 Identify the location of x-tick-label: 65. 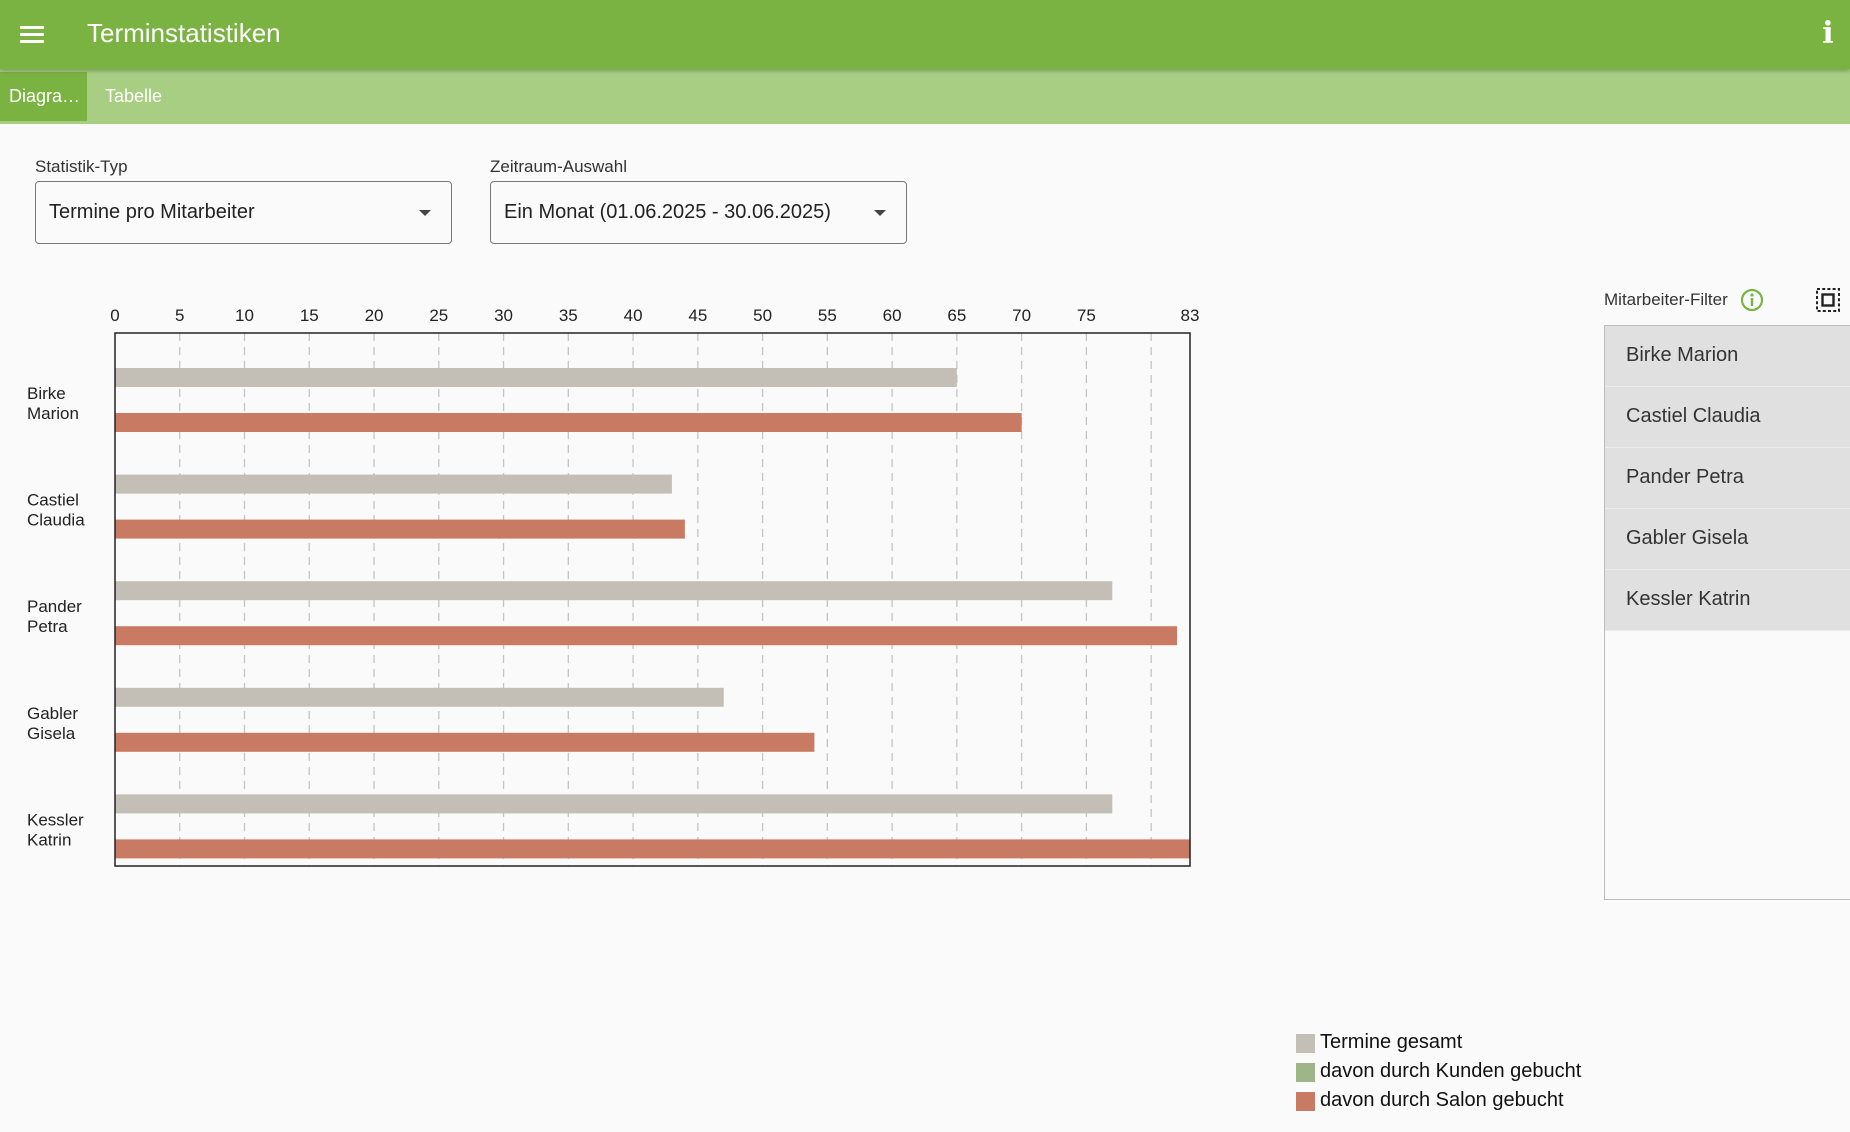
(956, 315).